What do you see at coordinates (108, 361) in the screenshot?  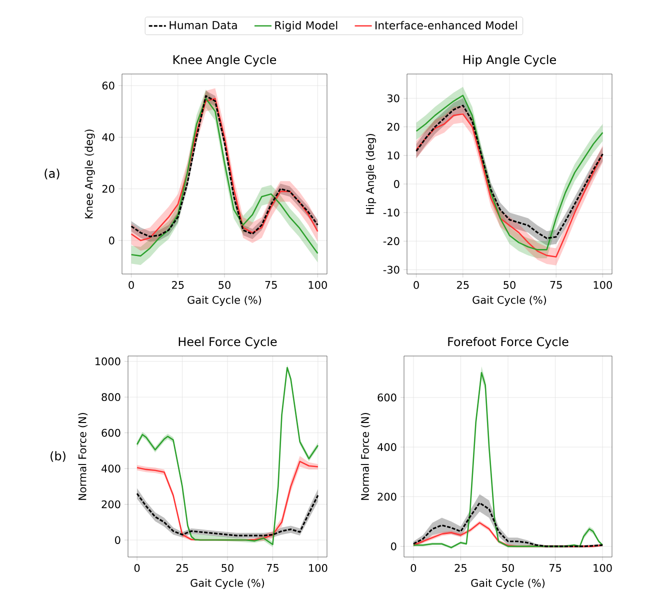 I see `y-tick-label: 1000` at bounding box center [108, 361].